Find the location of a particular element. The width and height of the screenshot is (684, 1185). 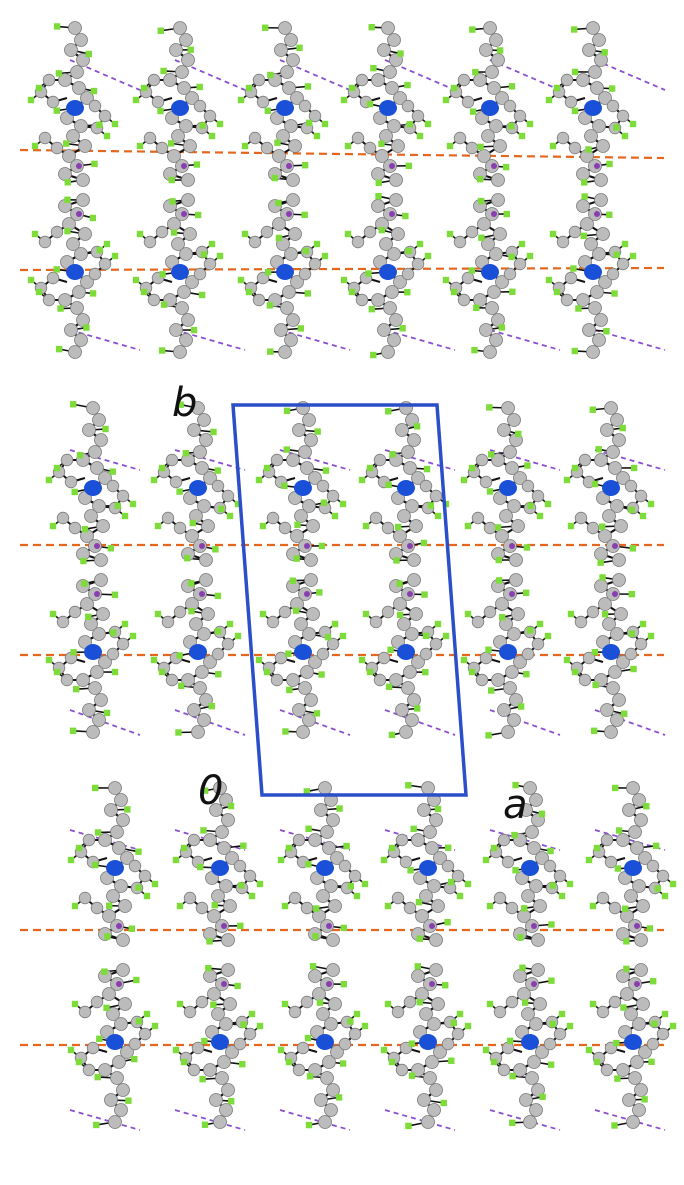

contact-line-orange is located at coordinates (342, 154).